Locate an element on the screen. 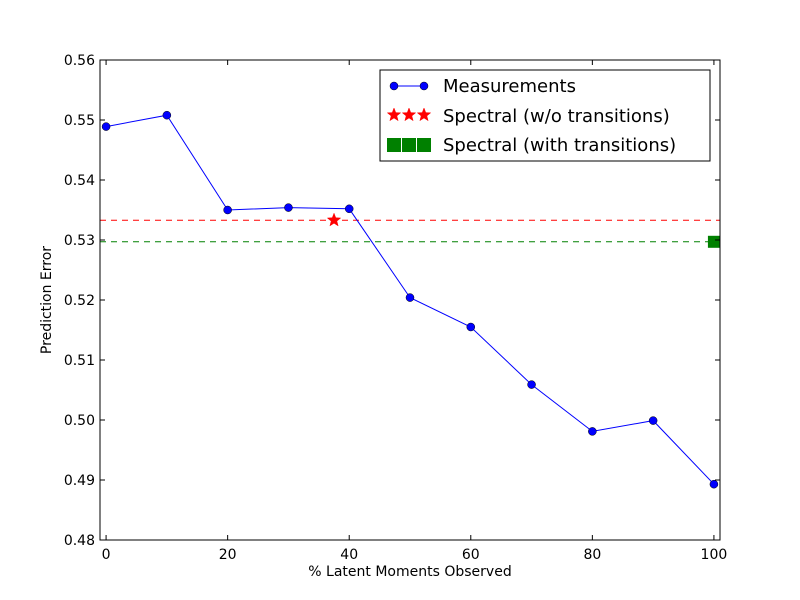 The image size is (800, 600). legend-frame is located at coordinates (545, 115).